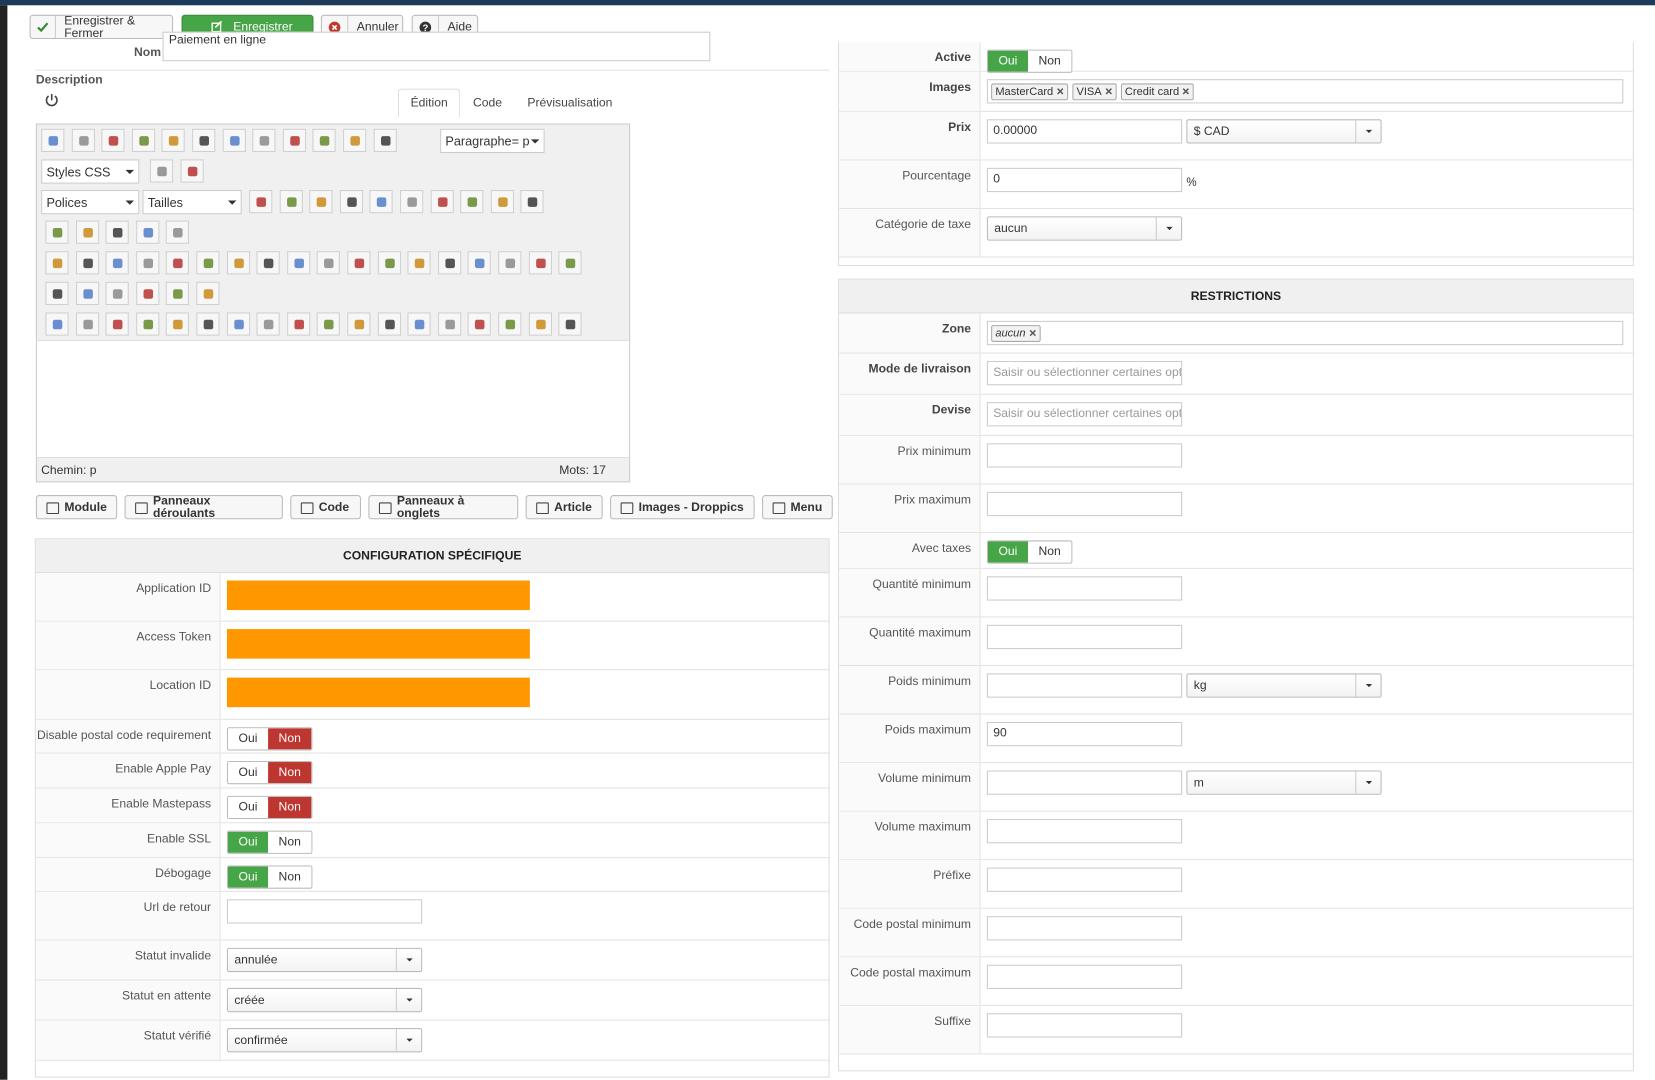 This screenshot has height=1080, width=1655. Describe the element at coordinates (90, 202) in the screenshot. I see `fonts-select: Polices` at that location.